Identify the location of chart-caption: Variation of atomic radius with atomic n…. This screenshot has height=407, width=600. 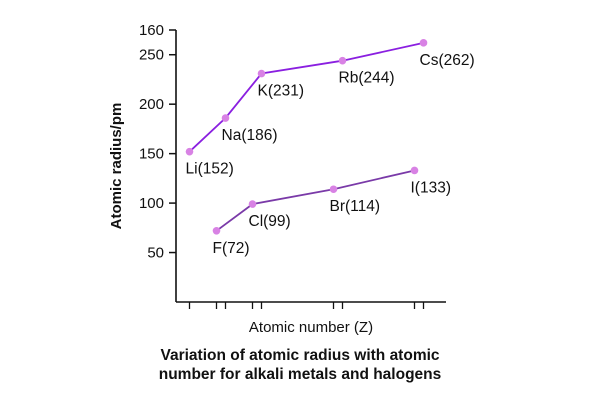
(300, 365).